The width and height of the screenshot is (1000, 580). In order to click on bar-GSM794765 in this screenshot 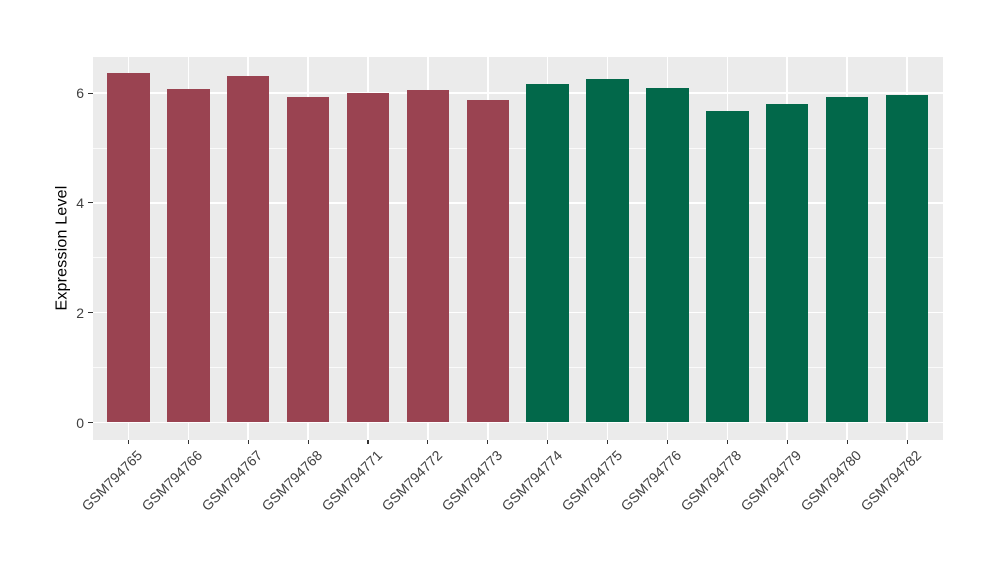, I will do `click(128, 248)`.